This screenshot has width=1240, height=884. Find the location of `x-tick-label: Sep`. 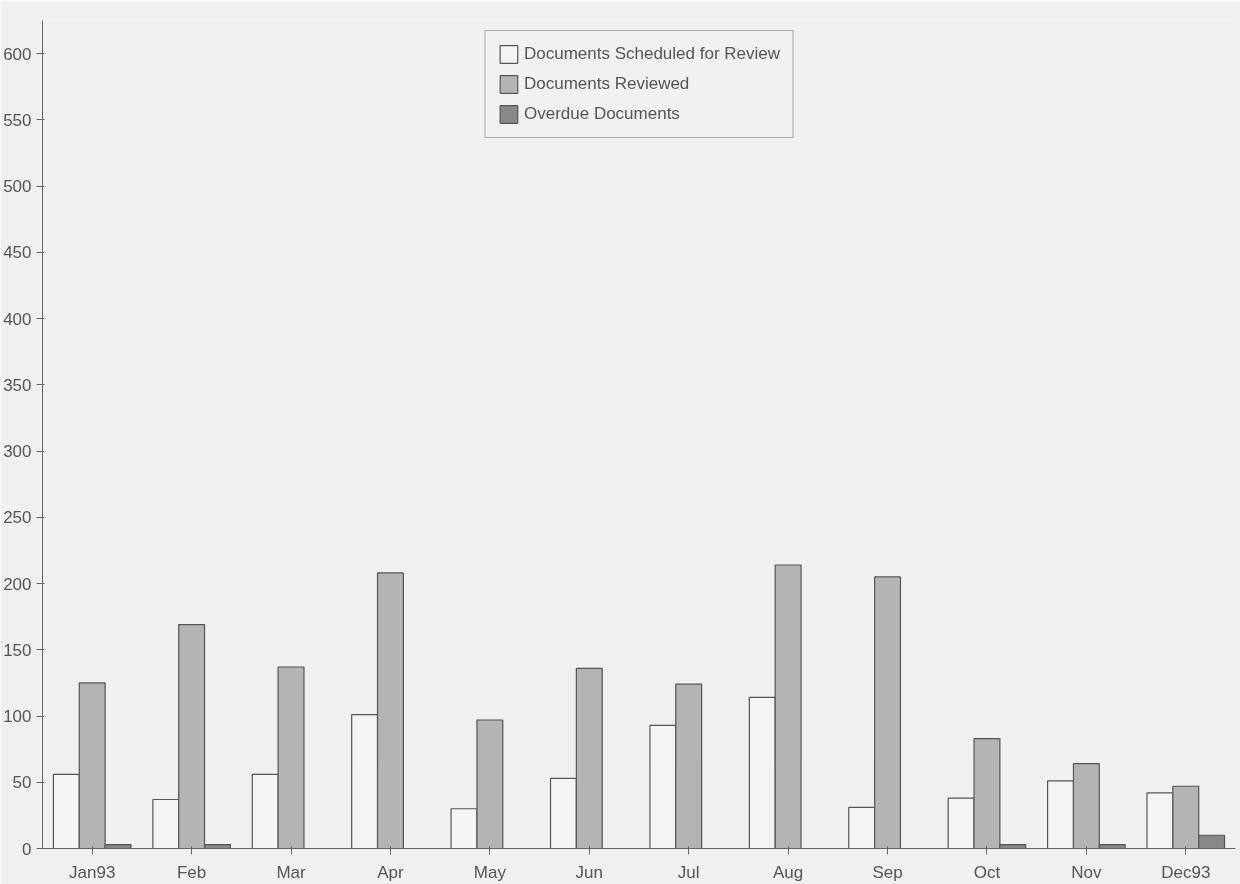

x-tick-label: Sep is located at coordinates (887, 872).